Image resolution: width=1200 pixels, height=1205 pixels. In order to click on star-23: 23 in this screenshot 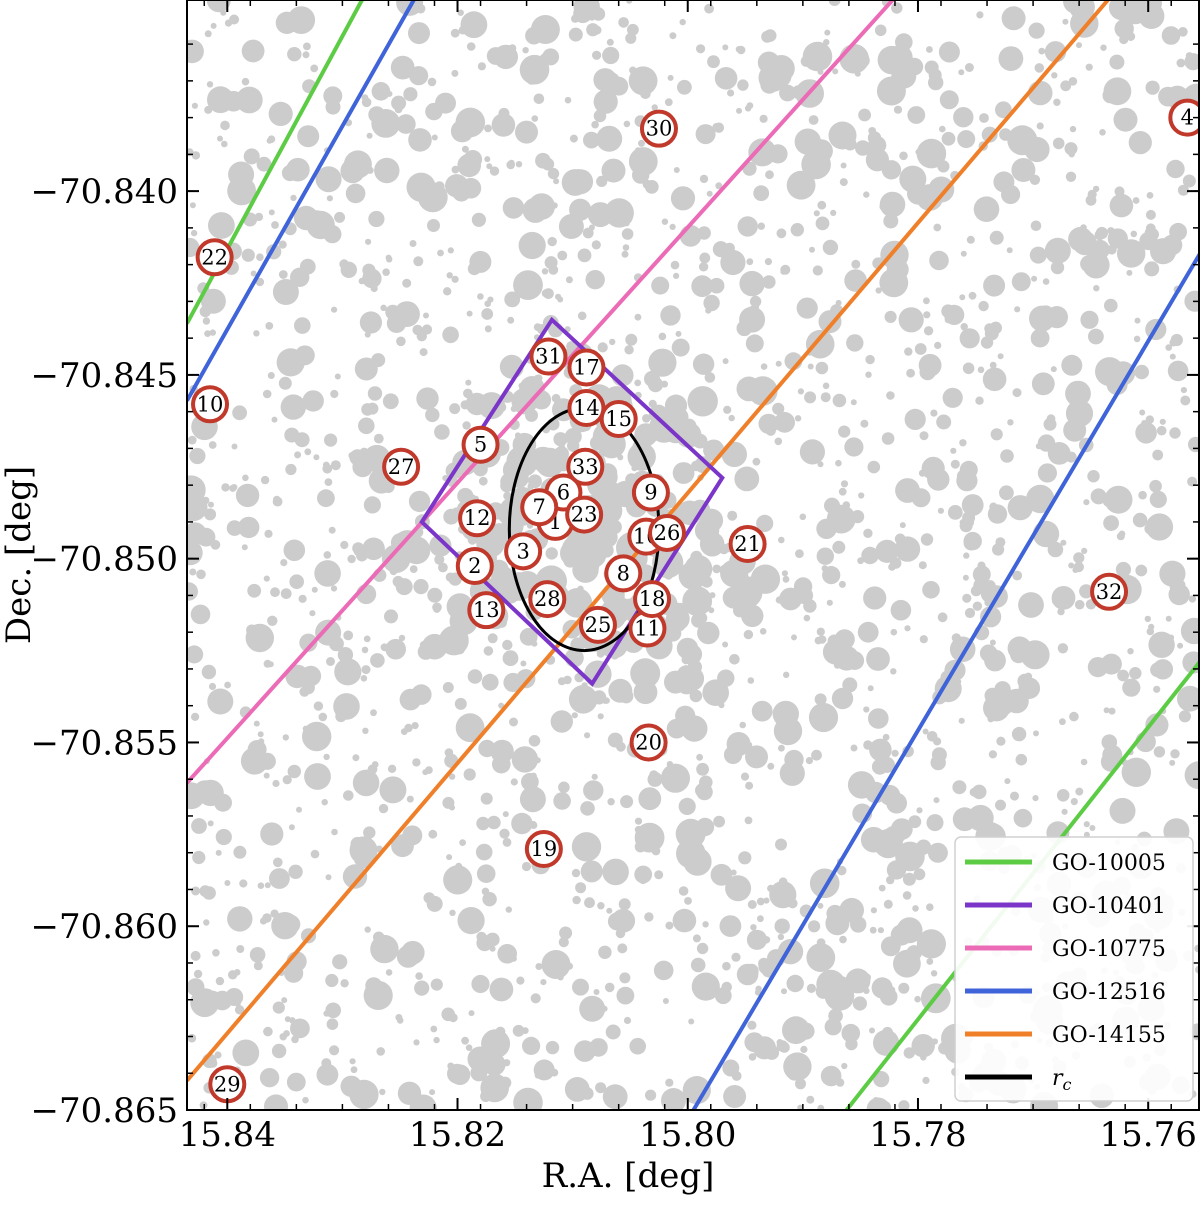, I will do `click(584, 515)`.